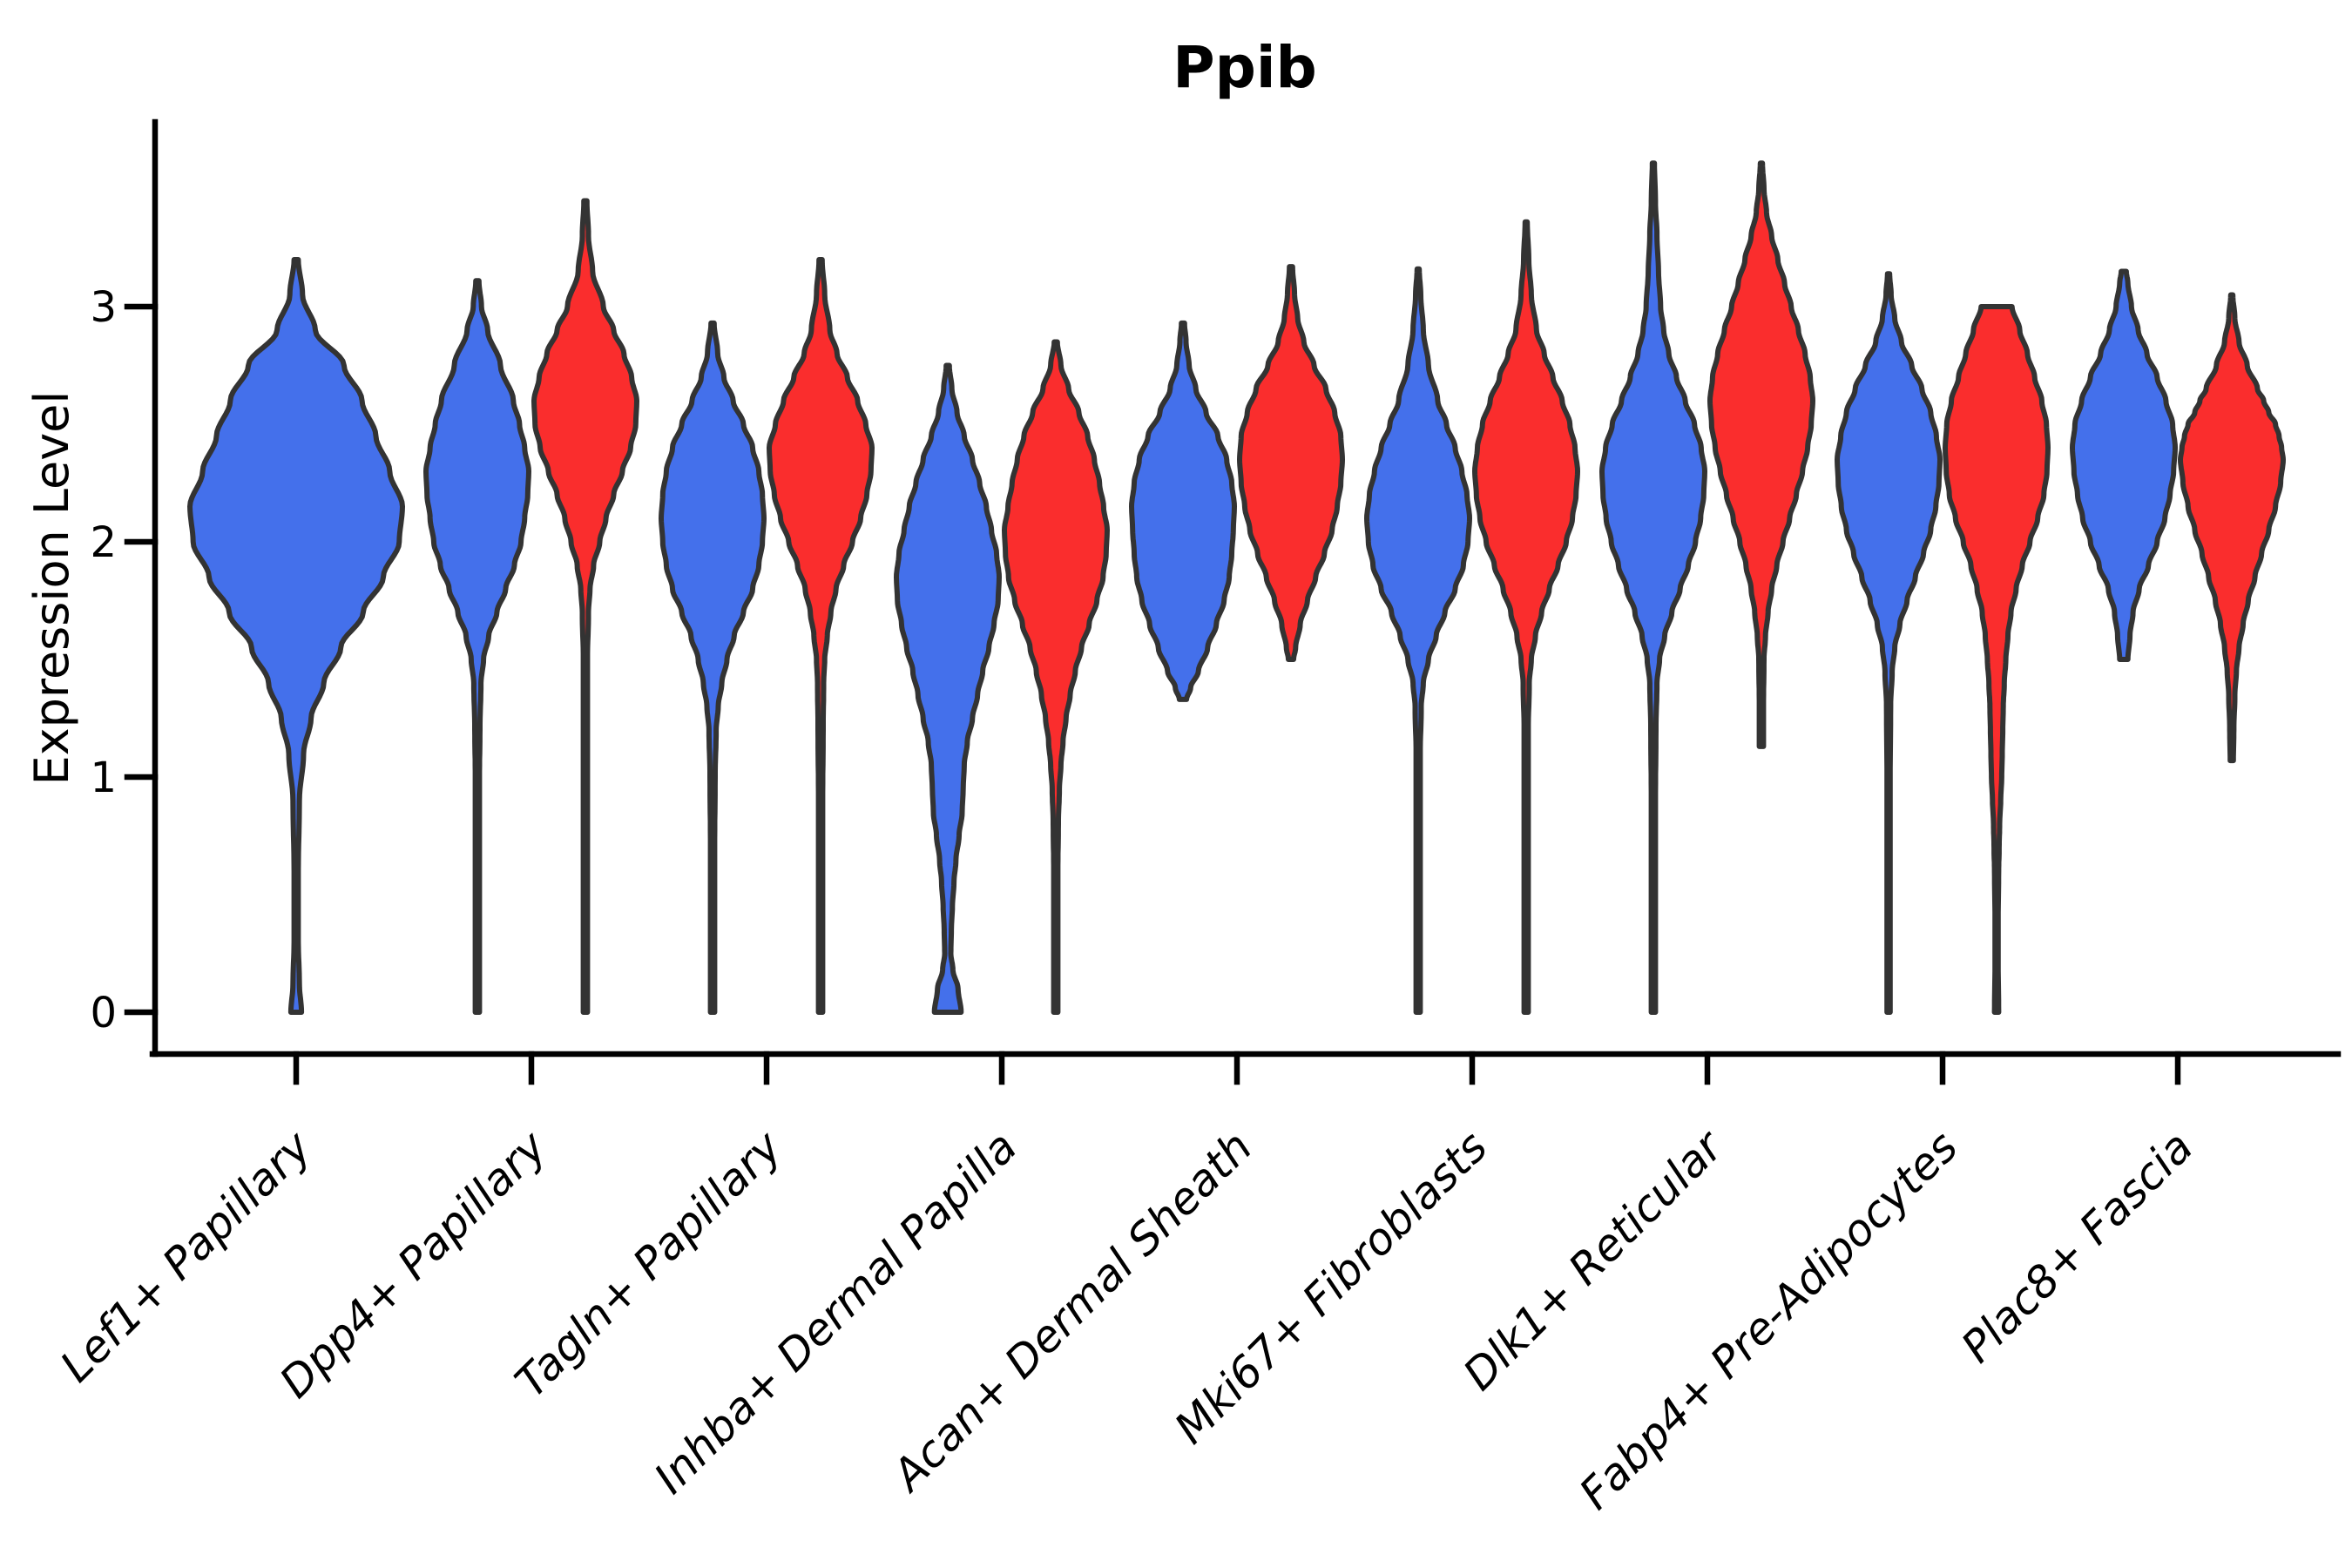  Describe the element at coordinates (296, 636) in the screenshot. I see `violin-lef1-blue` at that location.